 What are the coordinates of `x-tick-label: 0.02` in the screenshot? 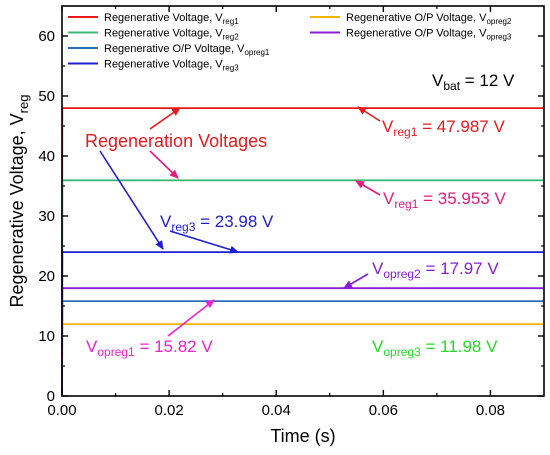 It's located at (169, 410).